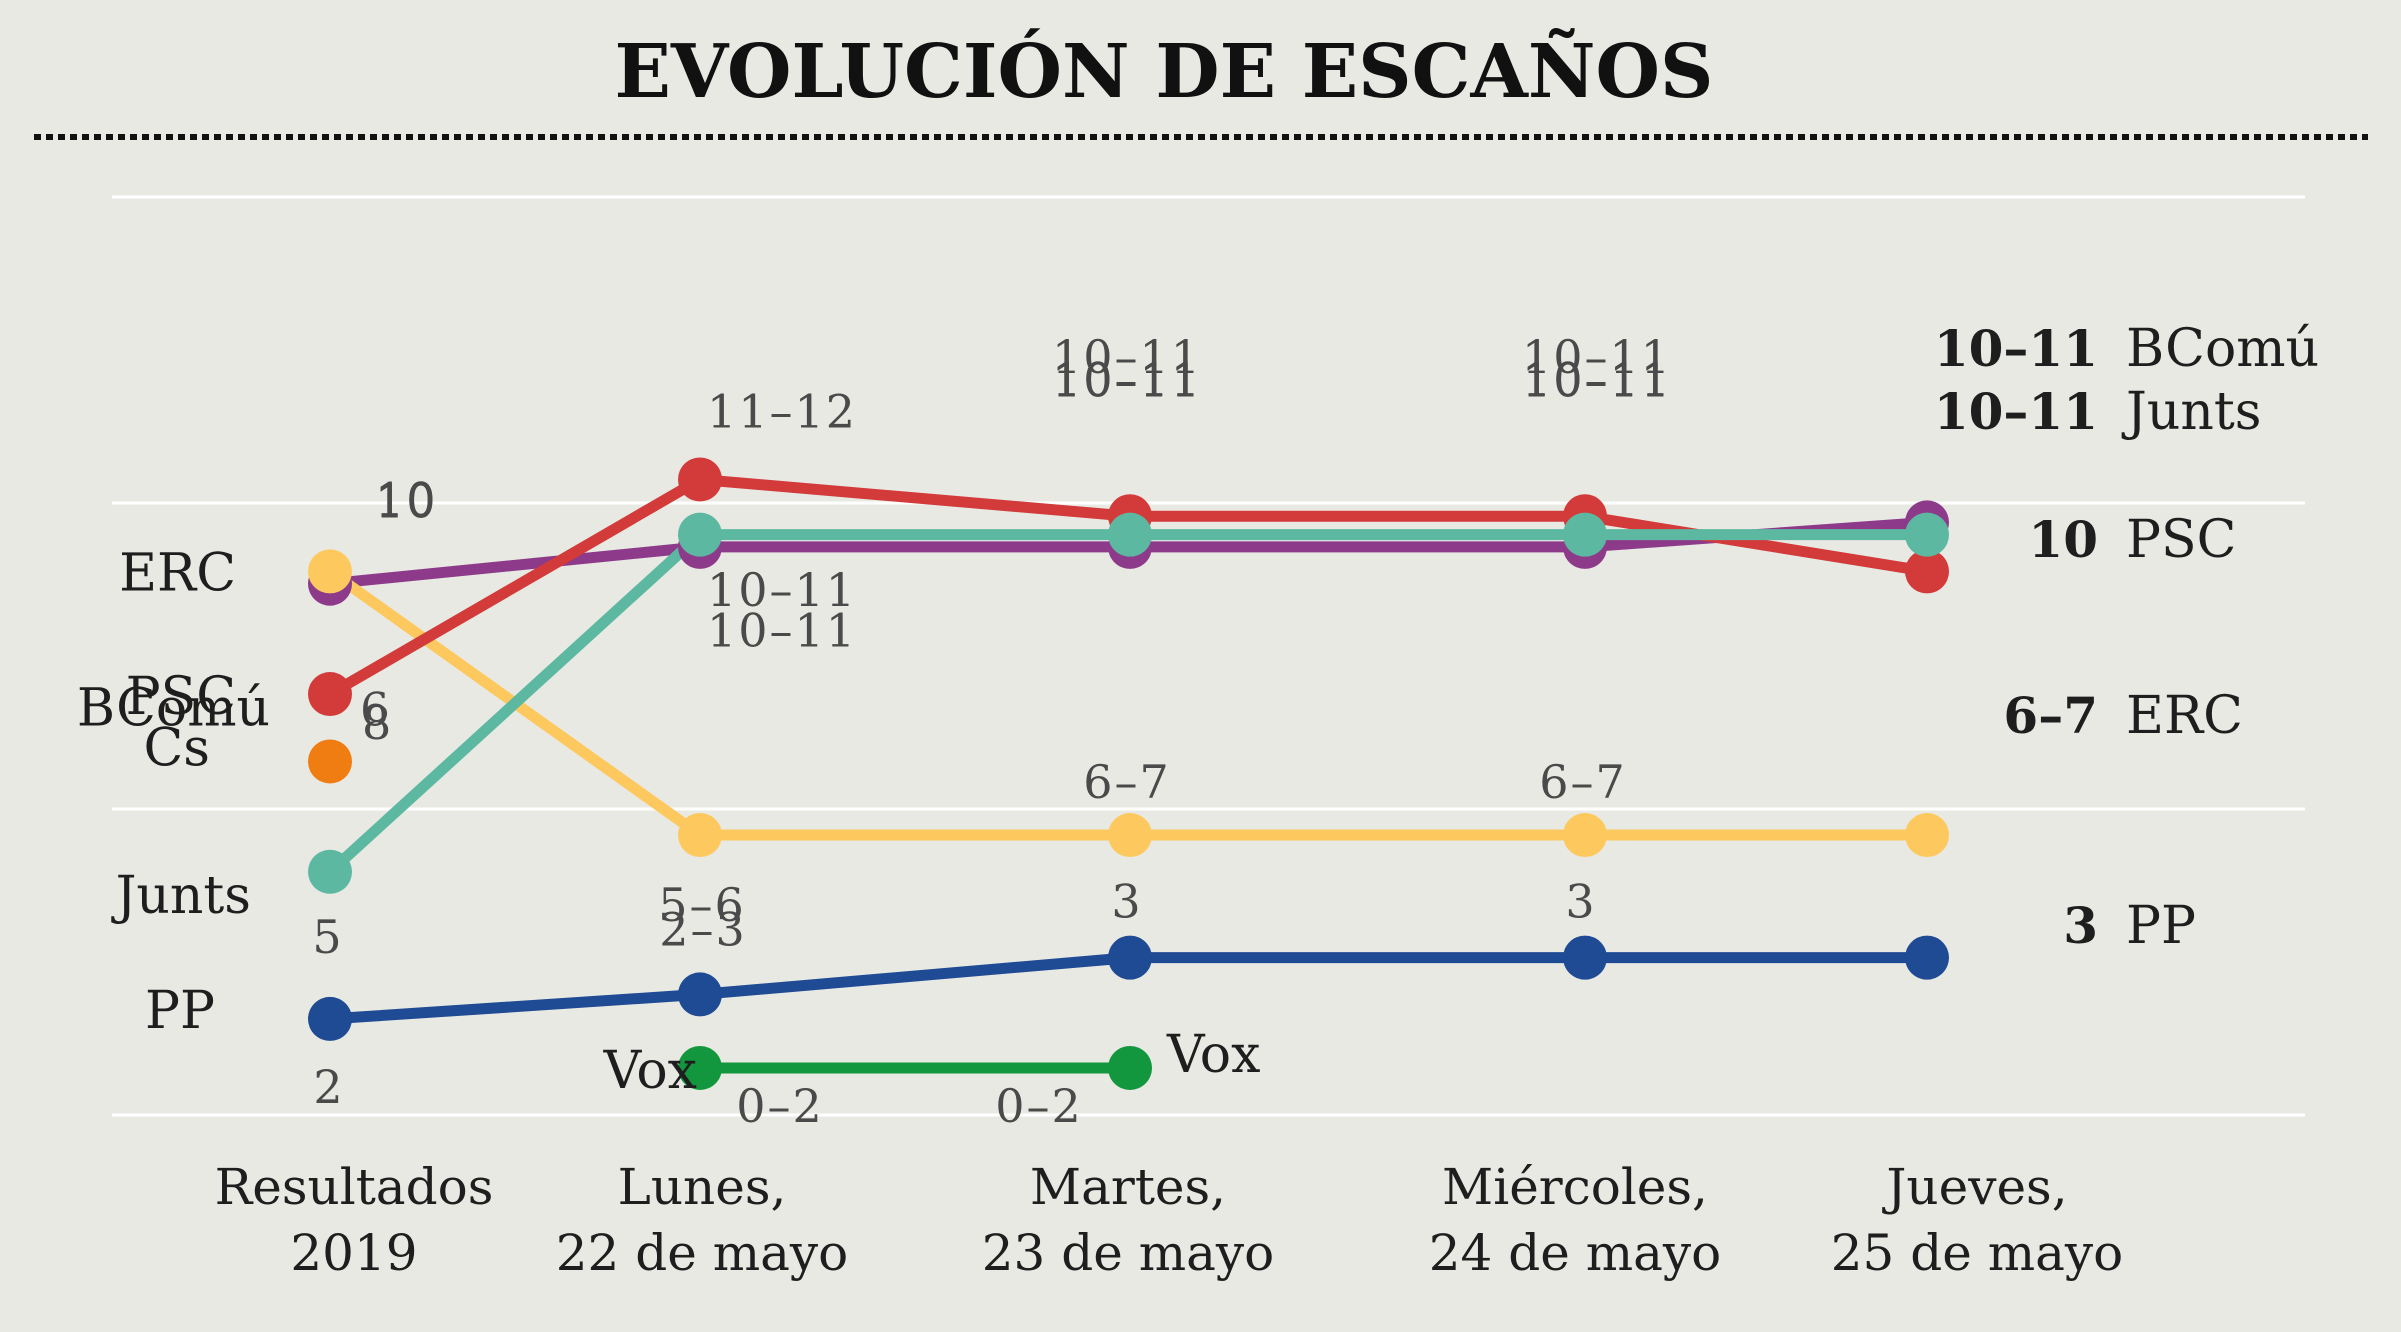 Image resolution: width=2401 pixels, height=1332 pixels. Describe the element at coordinates (2016, 348) in the screenshot. I see `end-value-bcomu: 10–11` at that location.